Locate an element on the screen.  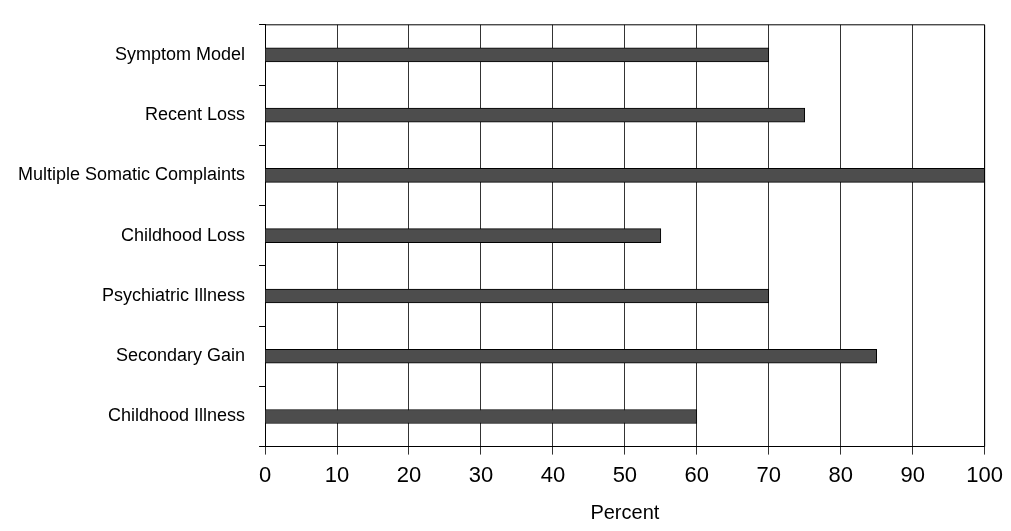
y-tick-label: Multiple Somatic Complaints is located at coordinates (131, 174).